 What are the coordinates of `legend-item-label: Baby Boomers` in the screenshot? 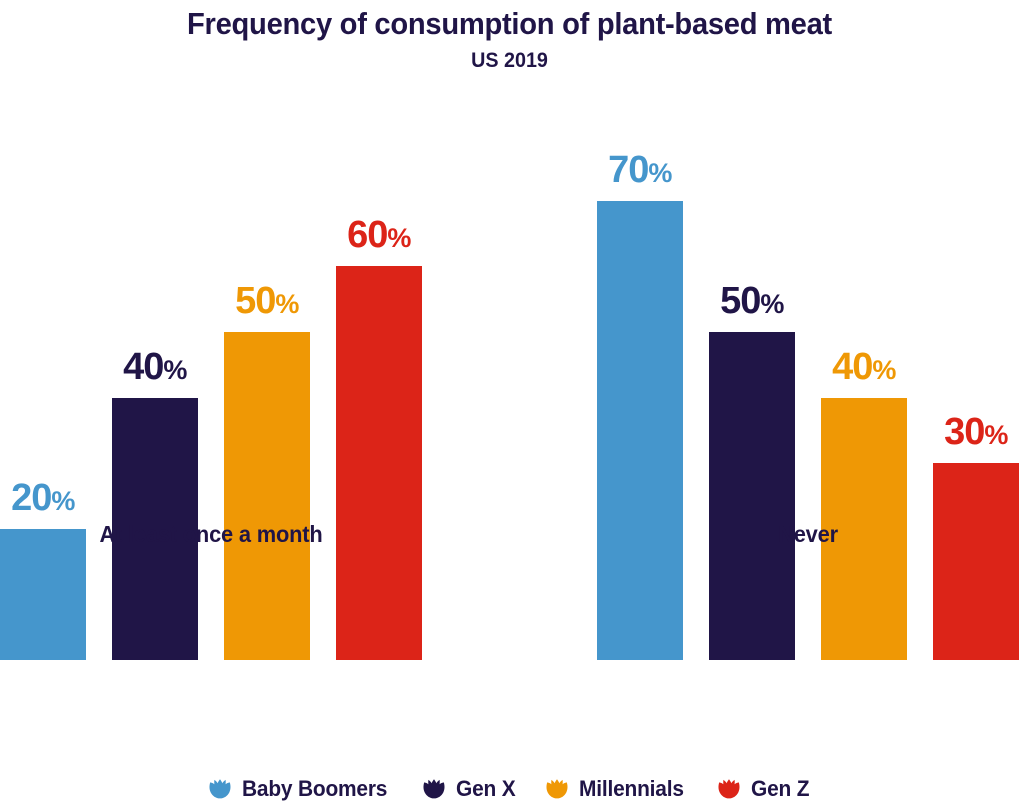 It's located at (314, 788).